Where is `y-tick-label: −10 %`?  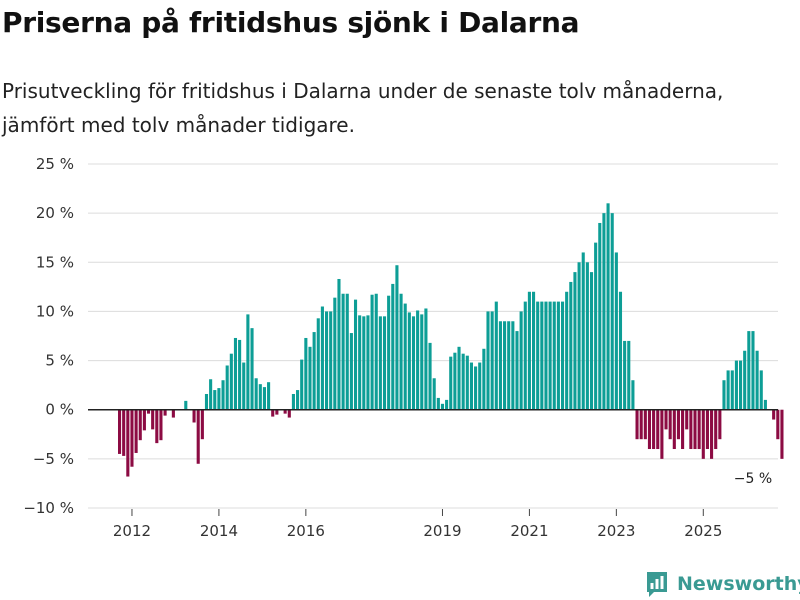 y-tick-label: −10 % is located at coordinates (48, 508).